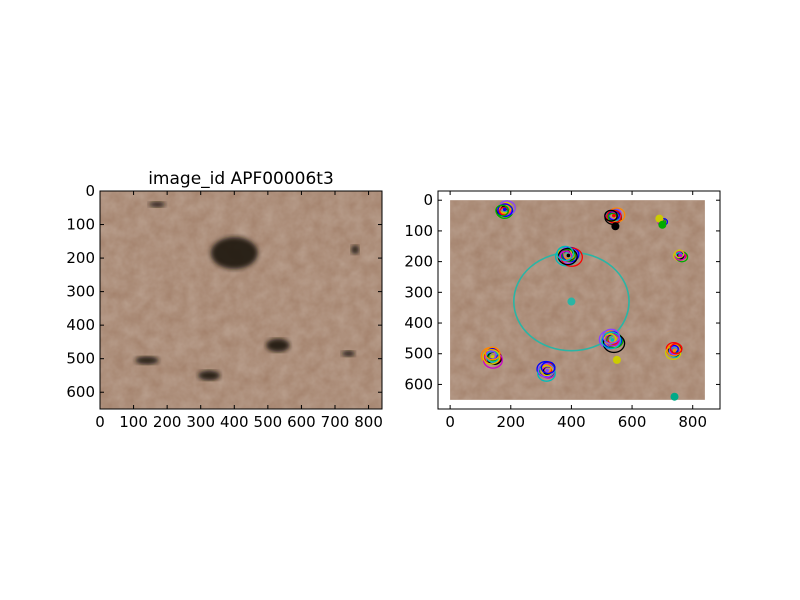 This screenshot has height=600, width=800. I want to click on left-x-axis: 0 100 200 300 400 500 600 700 800, so click(239, 311).